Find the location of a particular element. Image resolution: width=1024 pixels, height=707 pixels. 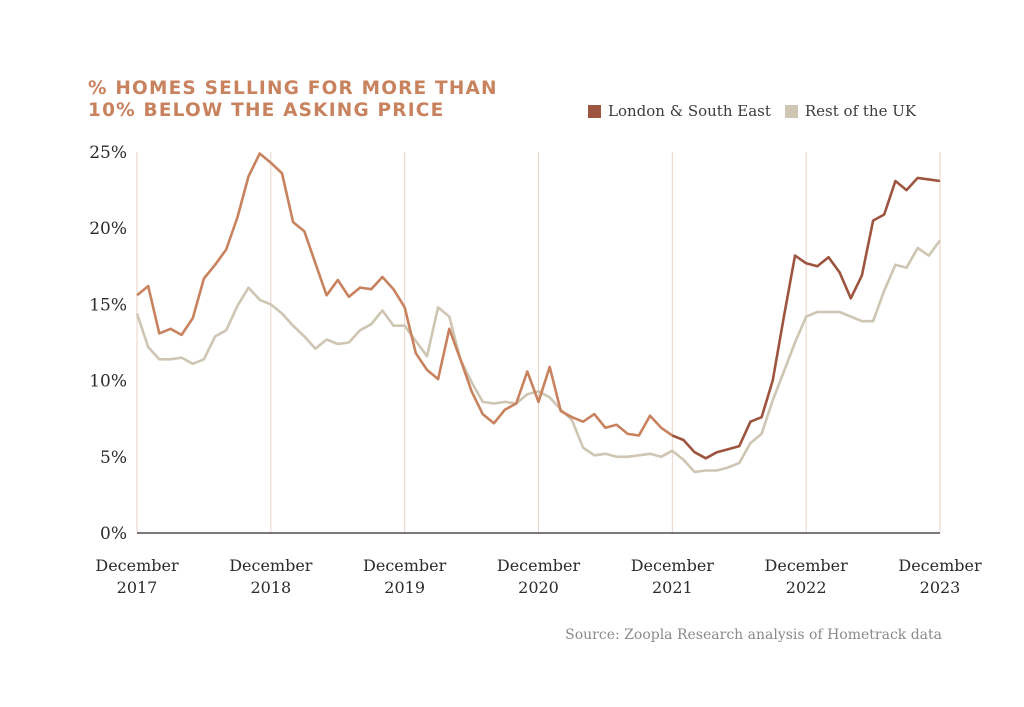

legend-item-rest-uk: Rest of the UK is located at coordinates (850, 111).